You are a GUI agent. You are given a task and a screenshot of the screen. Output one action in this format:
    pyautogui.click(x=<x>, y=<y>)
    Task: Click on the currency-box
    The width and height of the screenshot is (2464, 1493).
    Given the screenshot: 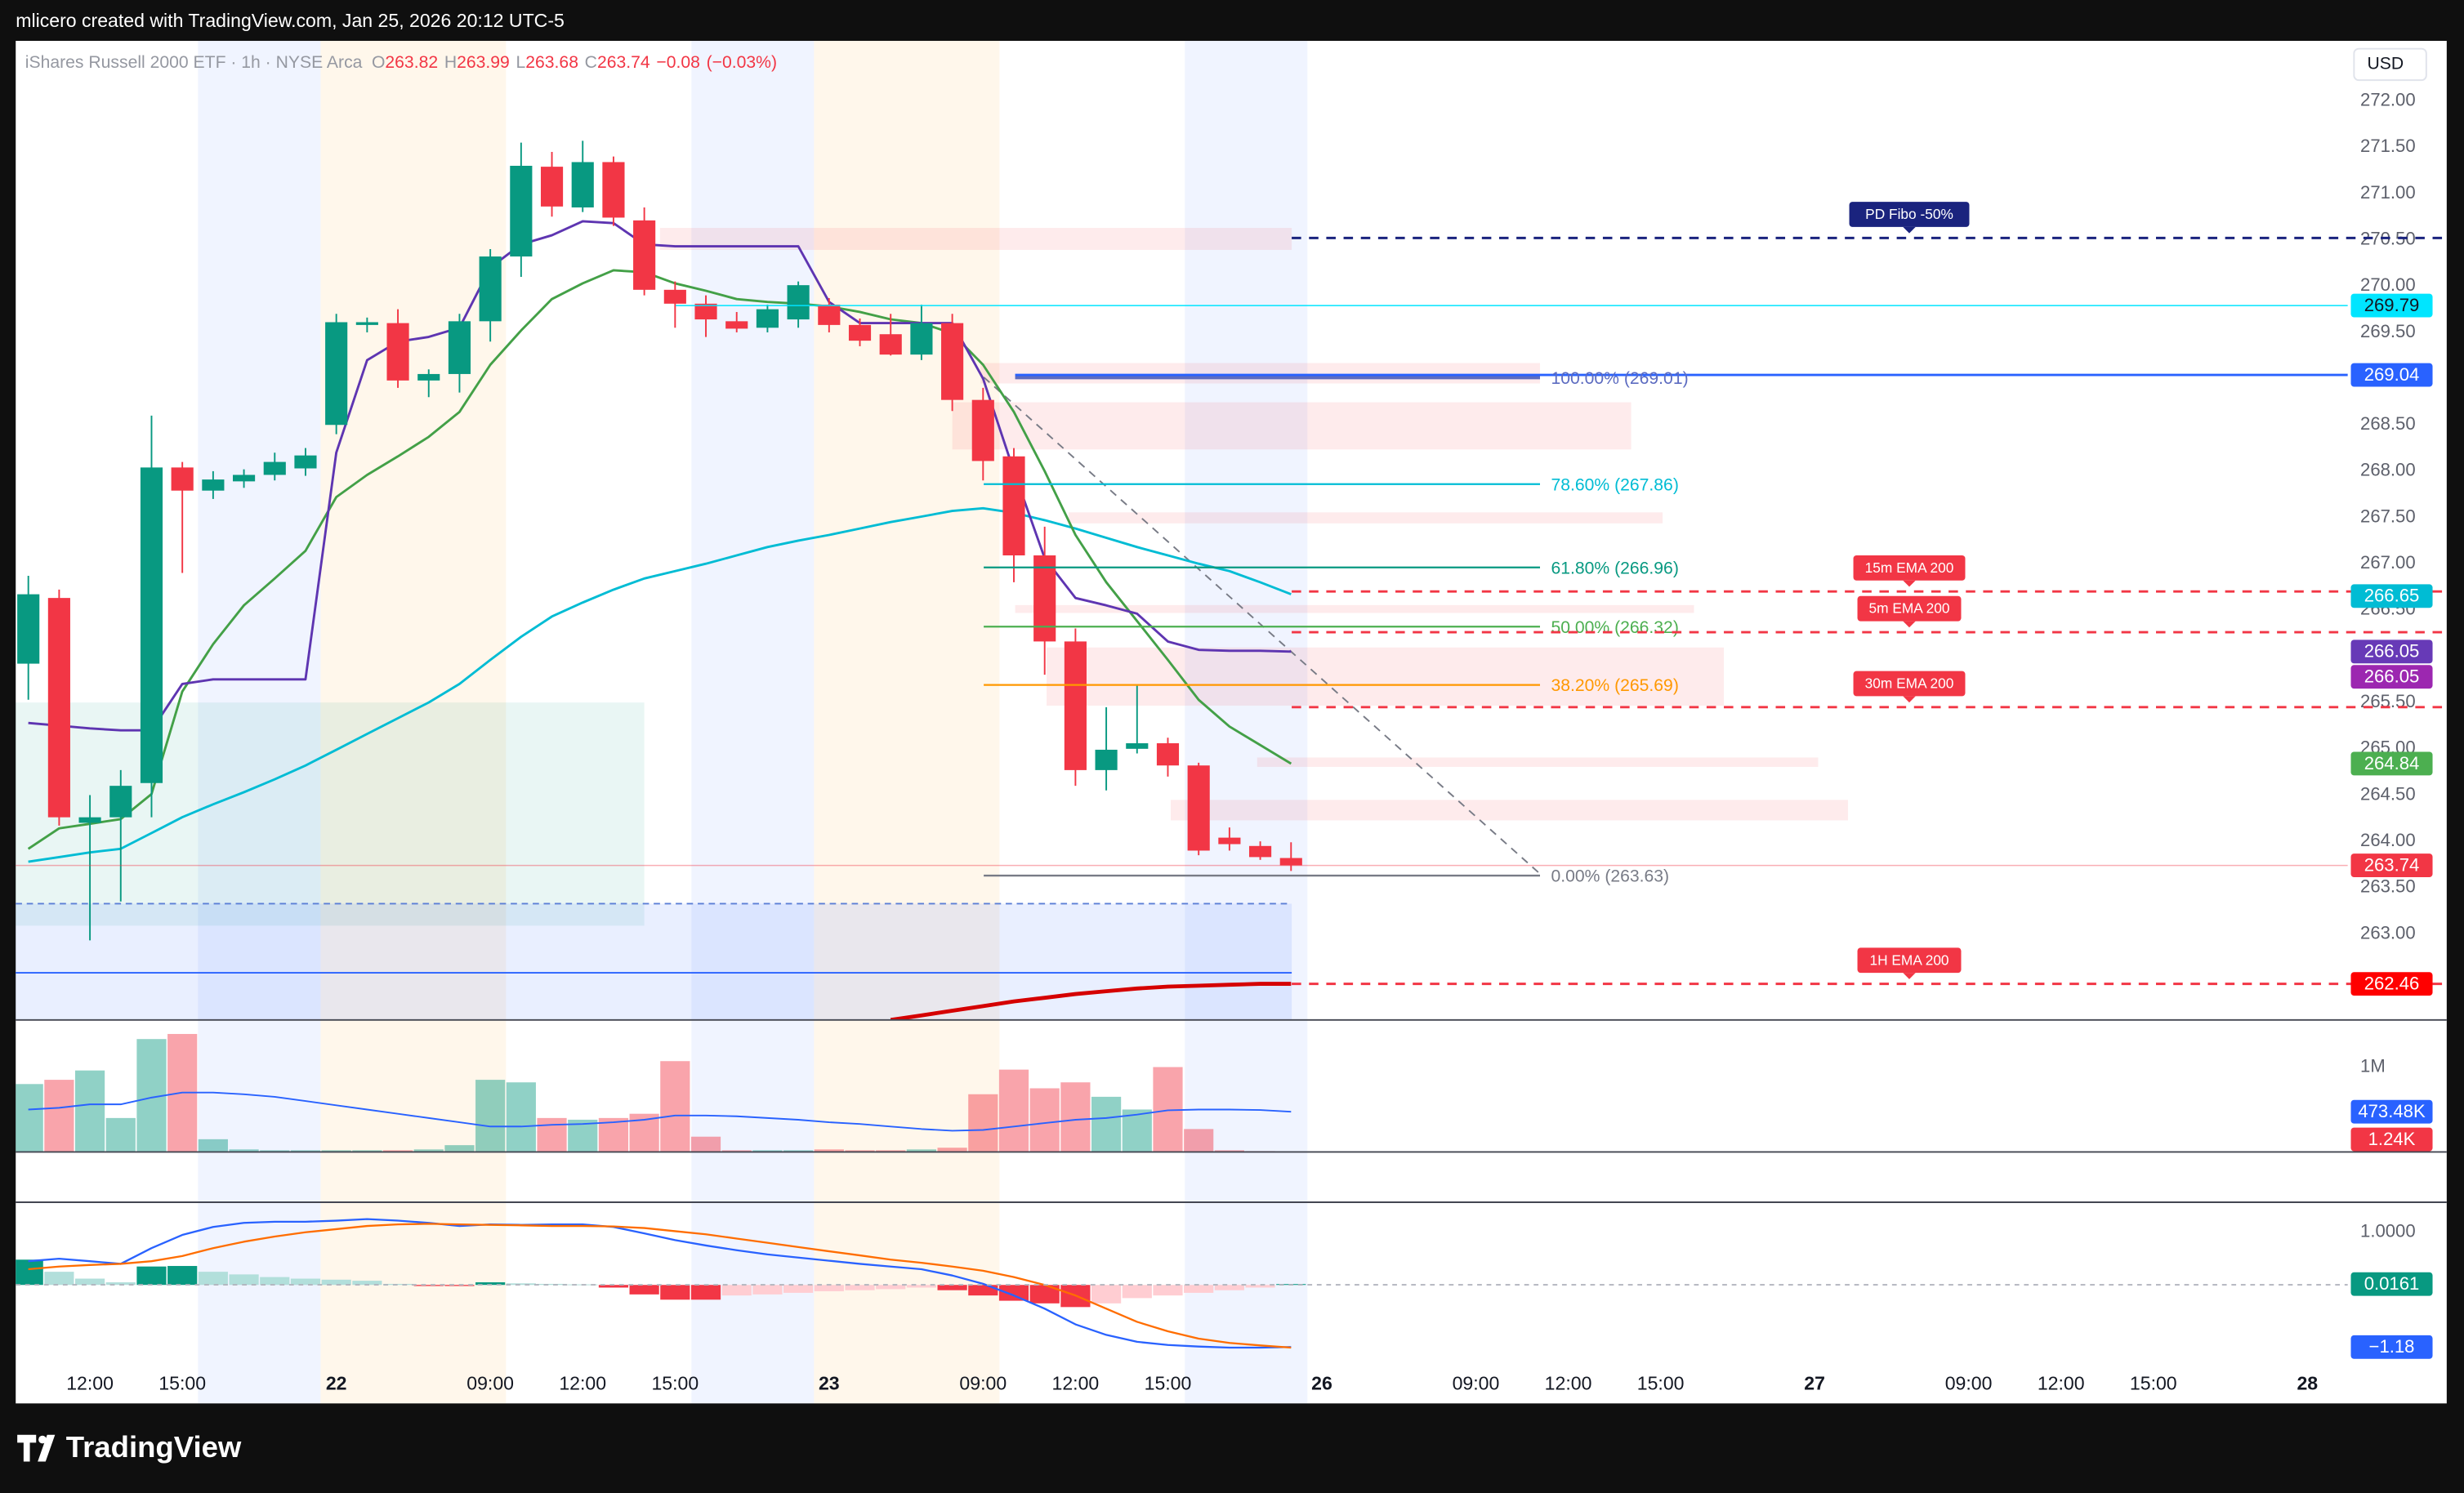 What is the action you would take?
    pyautogui.click(x=2390, y=64)
    